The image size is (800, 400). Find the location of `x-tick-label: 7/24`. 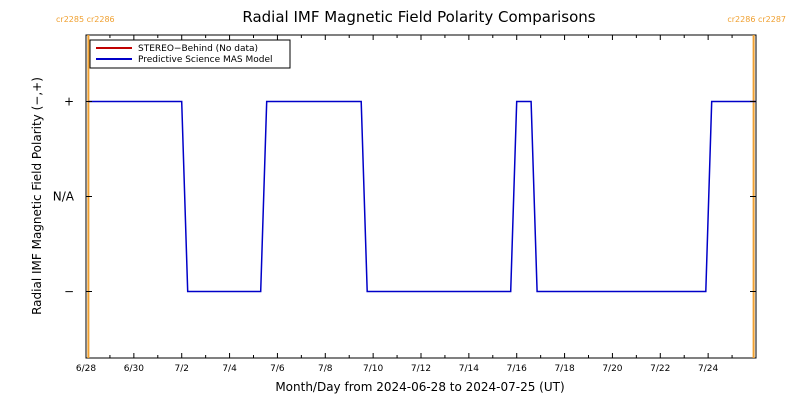

x-tick-label: 7/24 is located at coordinates (708, 369).